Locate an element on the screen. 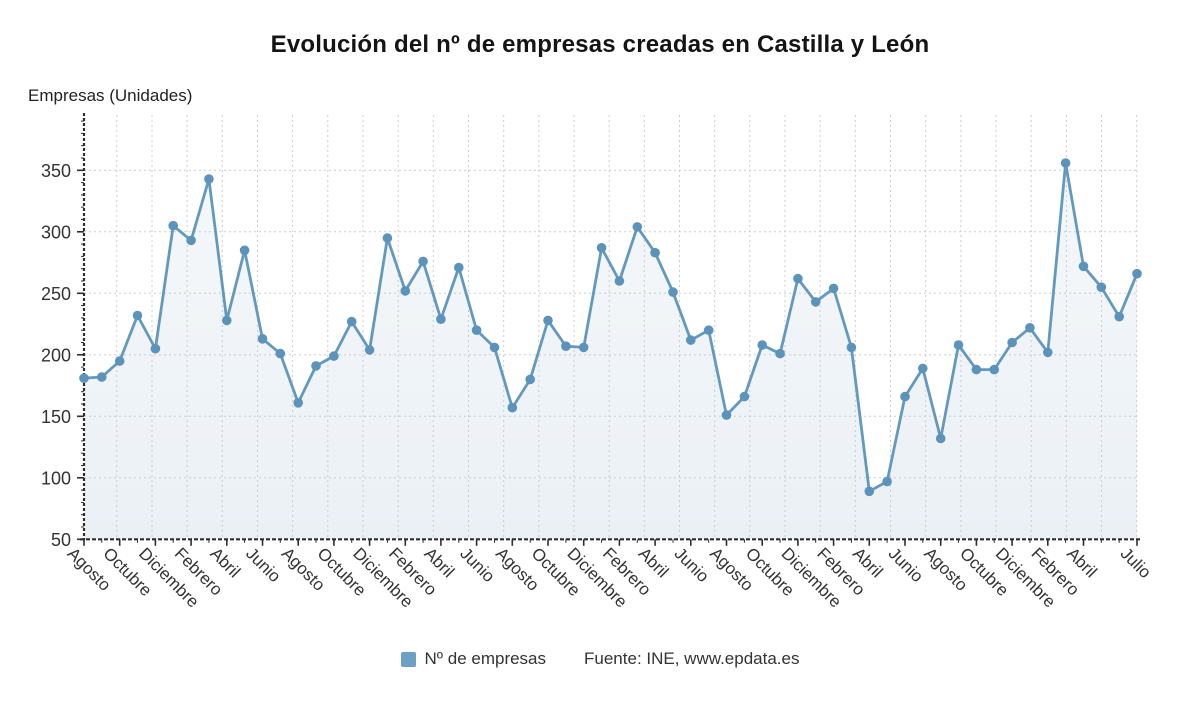 The image size is (1200, 705). y-tick-label: 200 is located at coordinates (56, 355).